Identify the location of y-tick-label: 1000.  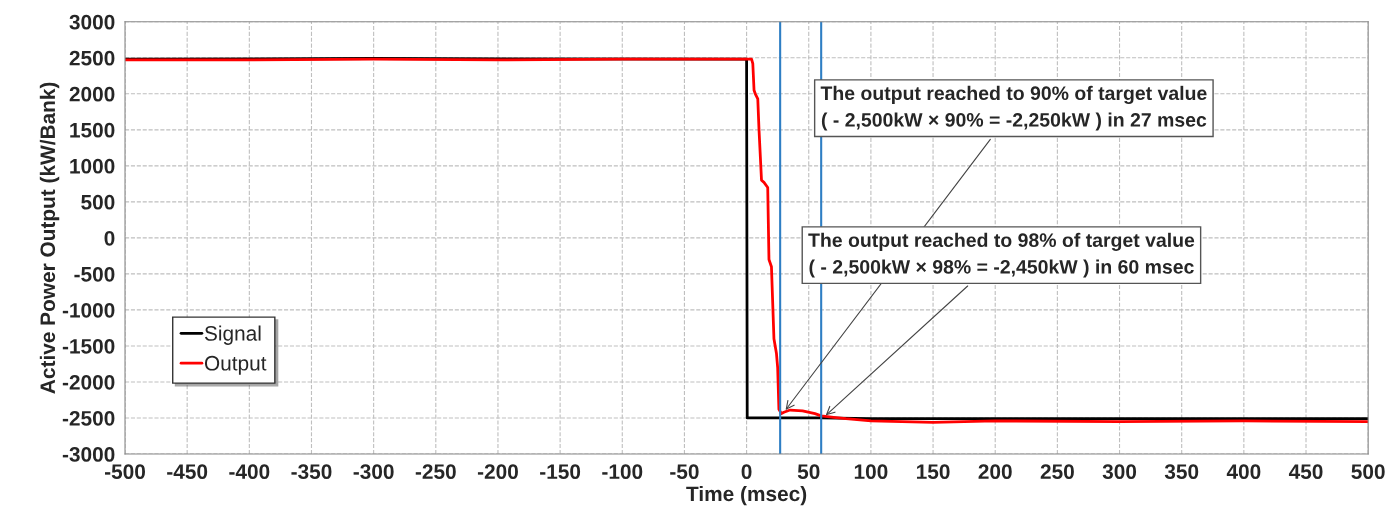
(92, 166).